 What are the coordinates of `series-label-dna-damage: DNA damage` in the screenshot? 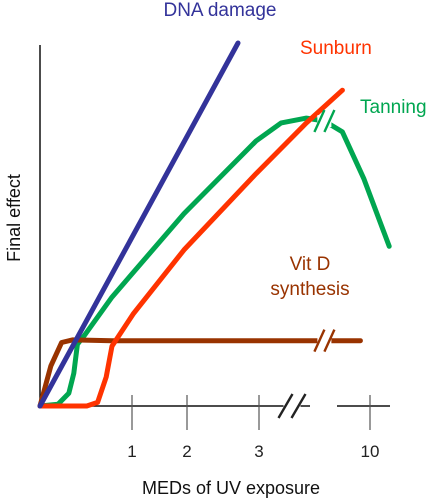 It's located at (219, 10).